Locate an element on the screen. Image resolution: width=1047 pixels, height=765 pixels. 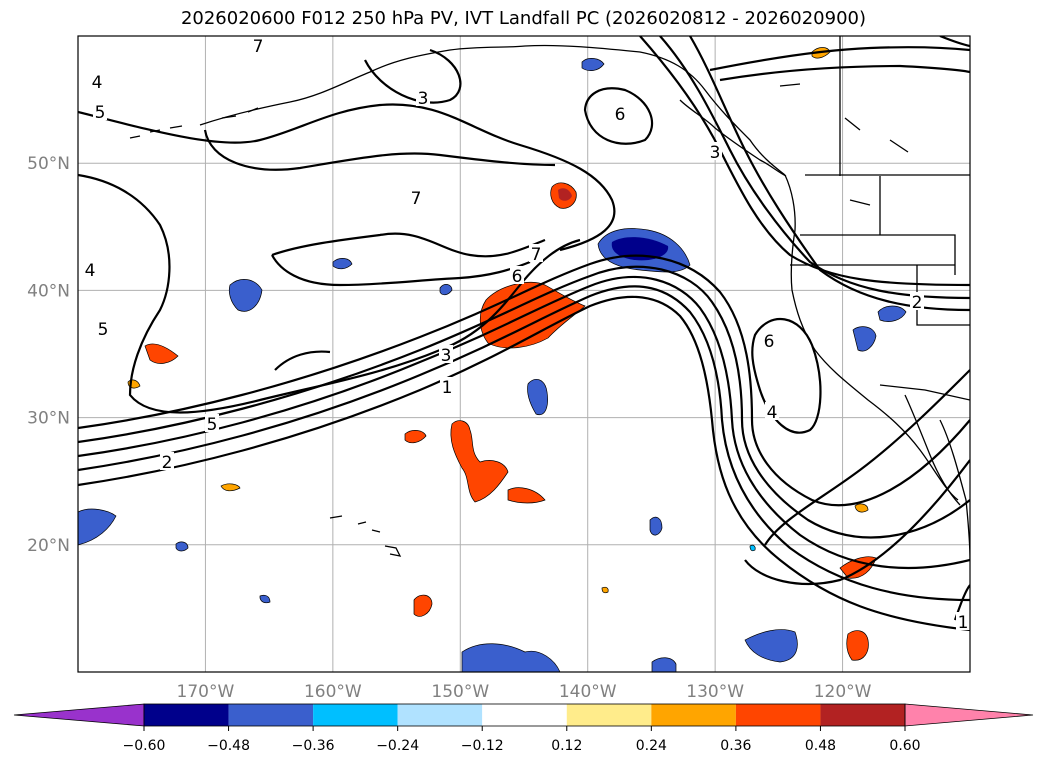
border-mex-us is located at coordinates (924, 392).